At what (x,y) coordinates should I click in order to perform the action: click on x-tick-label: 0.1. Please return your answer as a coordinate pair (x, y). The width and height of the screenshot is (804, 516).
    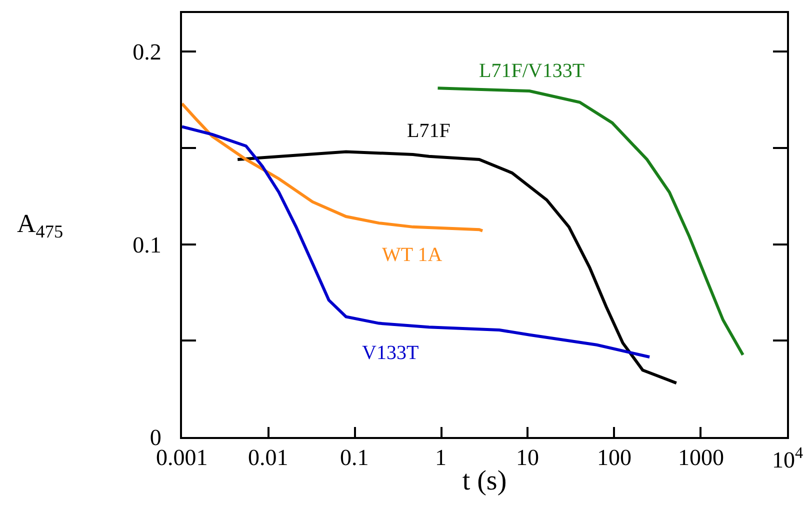
    Looking at the image, I should click on (354, 457).